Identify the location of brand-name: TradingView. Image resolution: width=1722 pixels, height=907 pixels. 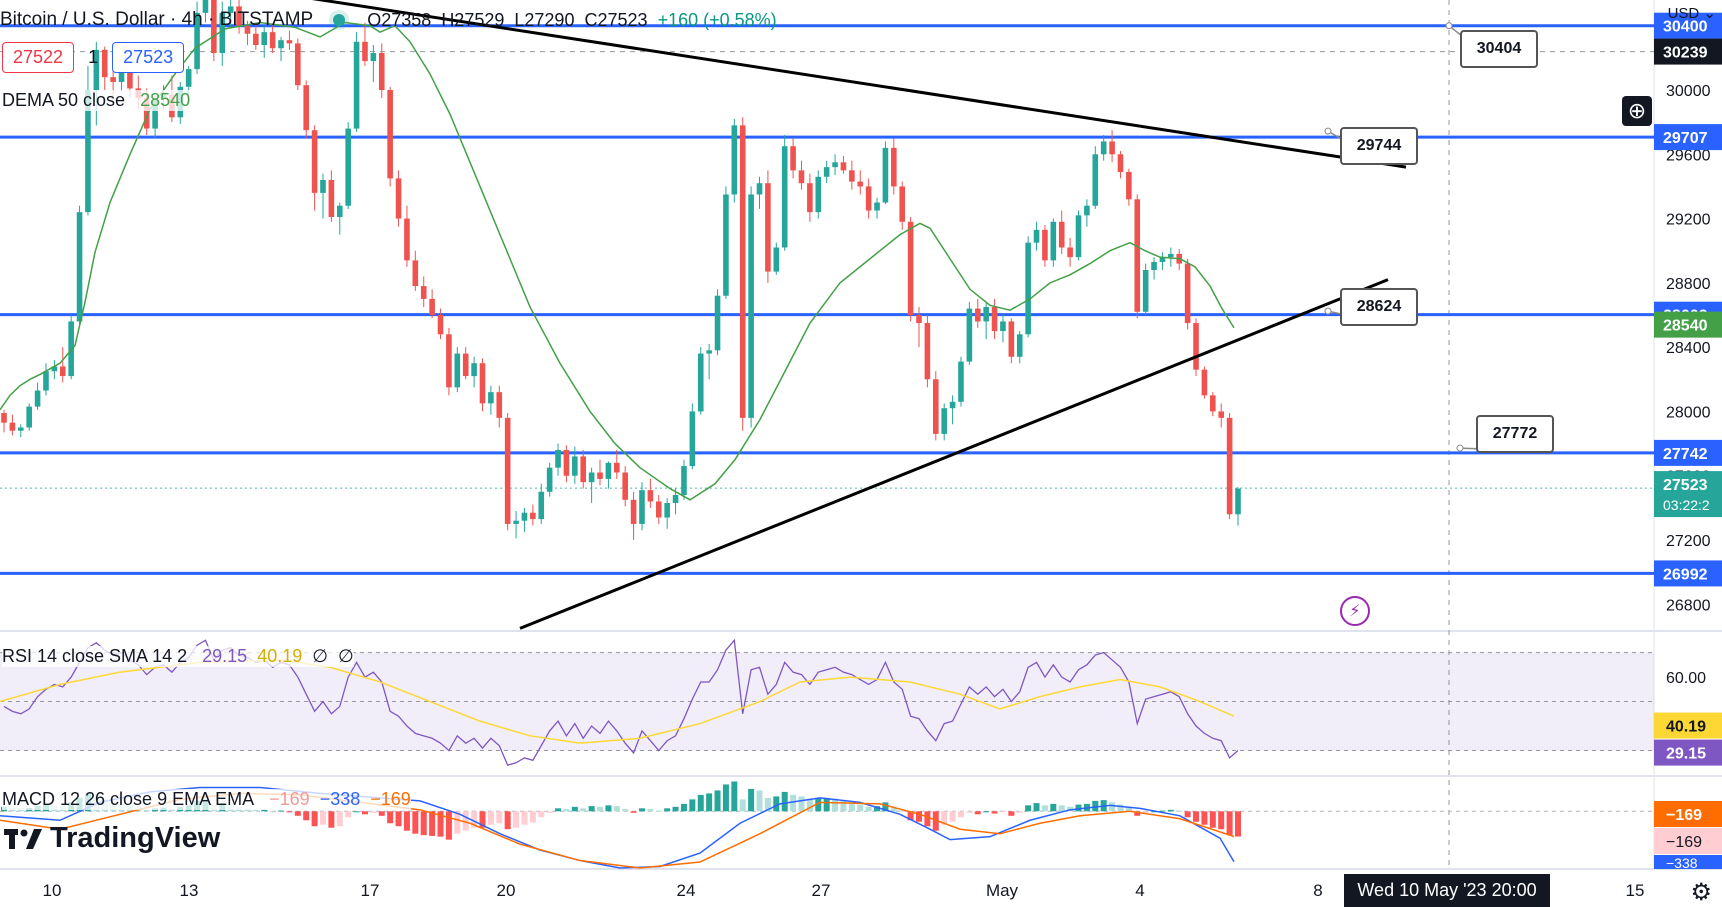
(135, 838).